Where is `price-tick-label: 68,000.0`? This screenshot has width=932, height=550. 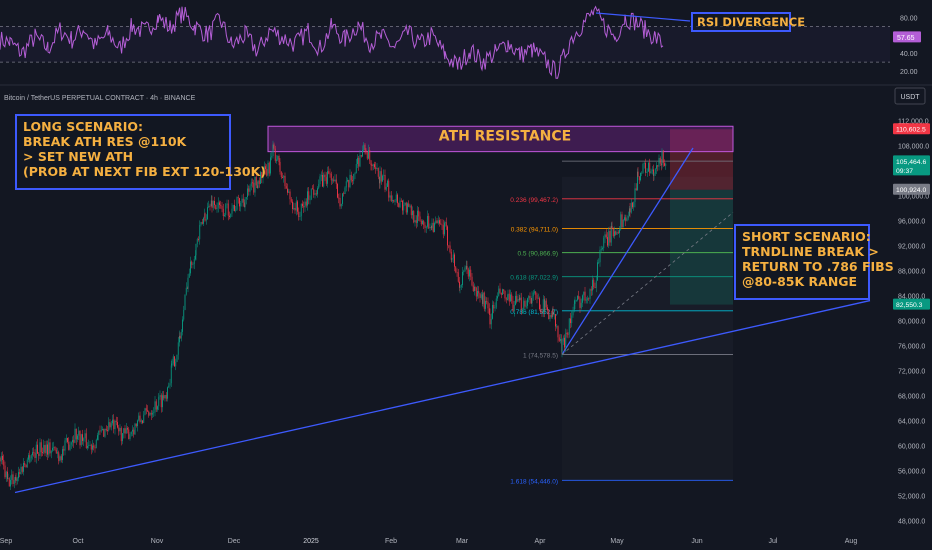
price-tick-label: 68,000.0 is located at coordinates (911, 397).